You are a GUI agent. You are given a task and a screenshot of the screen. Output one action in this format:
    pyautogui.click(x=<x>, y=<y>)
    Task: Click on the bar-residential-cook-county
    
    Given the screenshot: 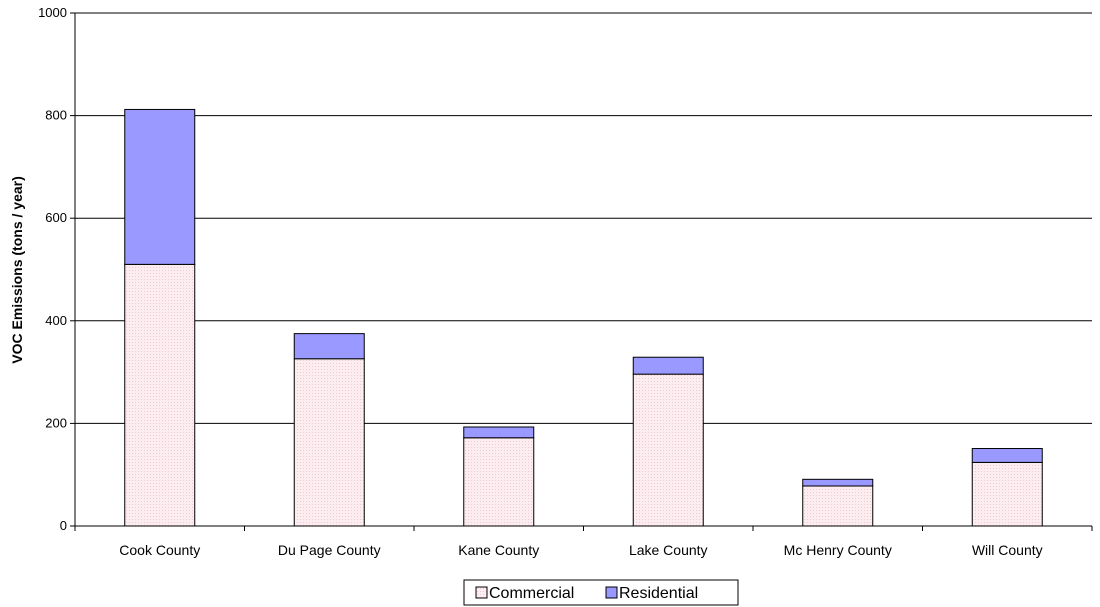 What is the action you would take?
    pyautogui.click(x=160, y=186)
    